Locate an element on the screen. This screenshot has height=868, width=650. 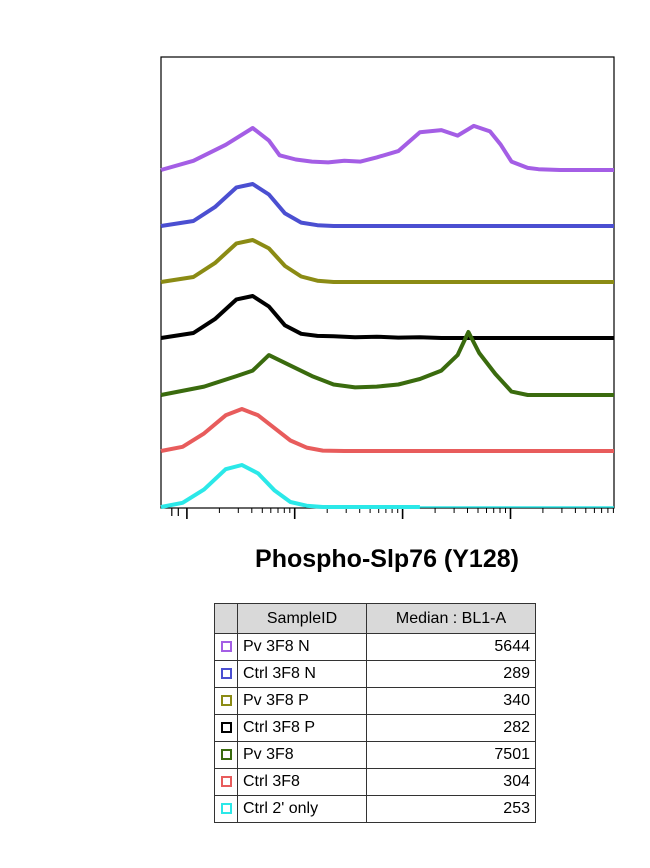
legend-header-row: SampleID Median : BL1-A is located at coordinates (375, 618).